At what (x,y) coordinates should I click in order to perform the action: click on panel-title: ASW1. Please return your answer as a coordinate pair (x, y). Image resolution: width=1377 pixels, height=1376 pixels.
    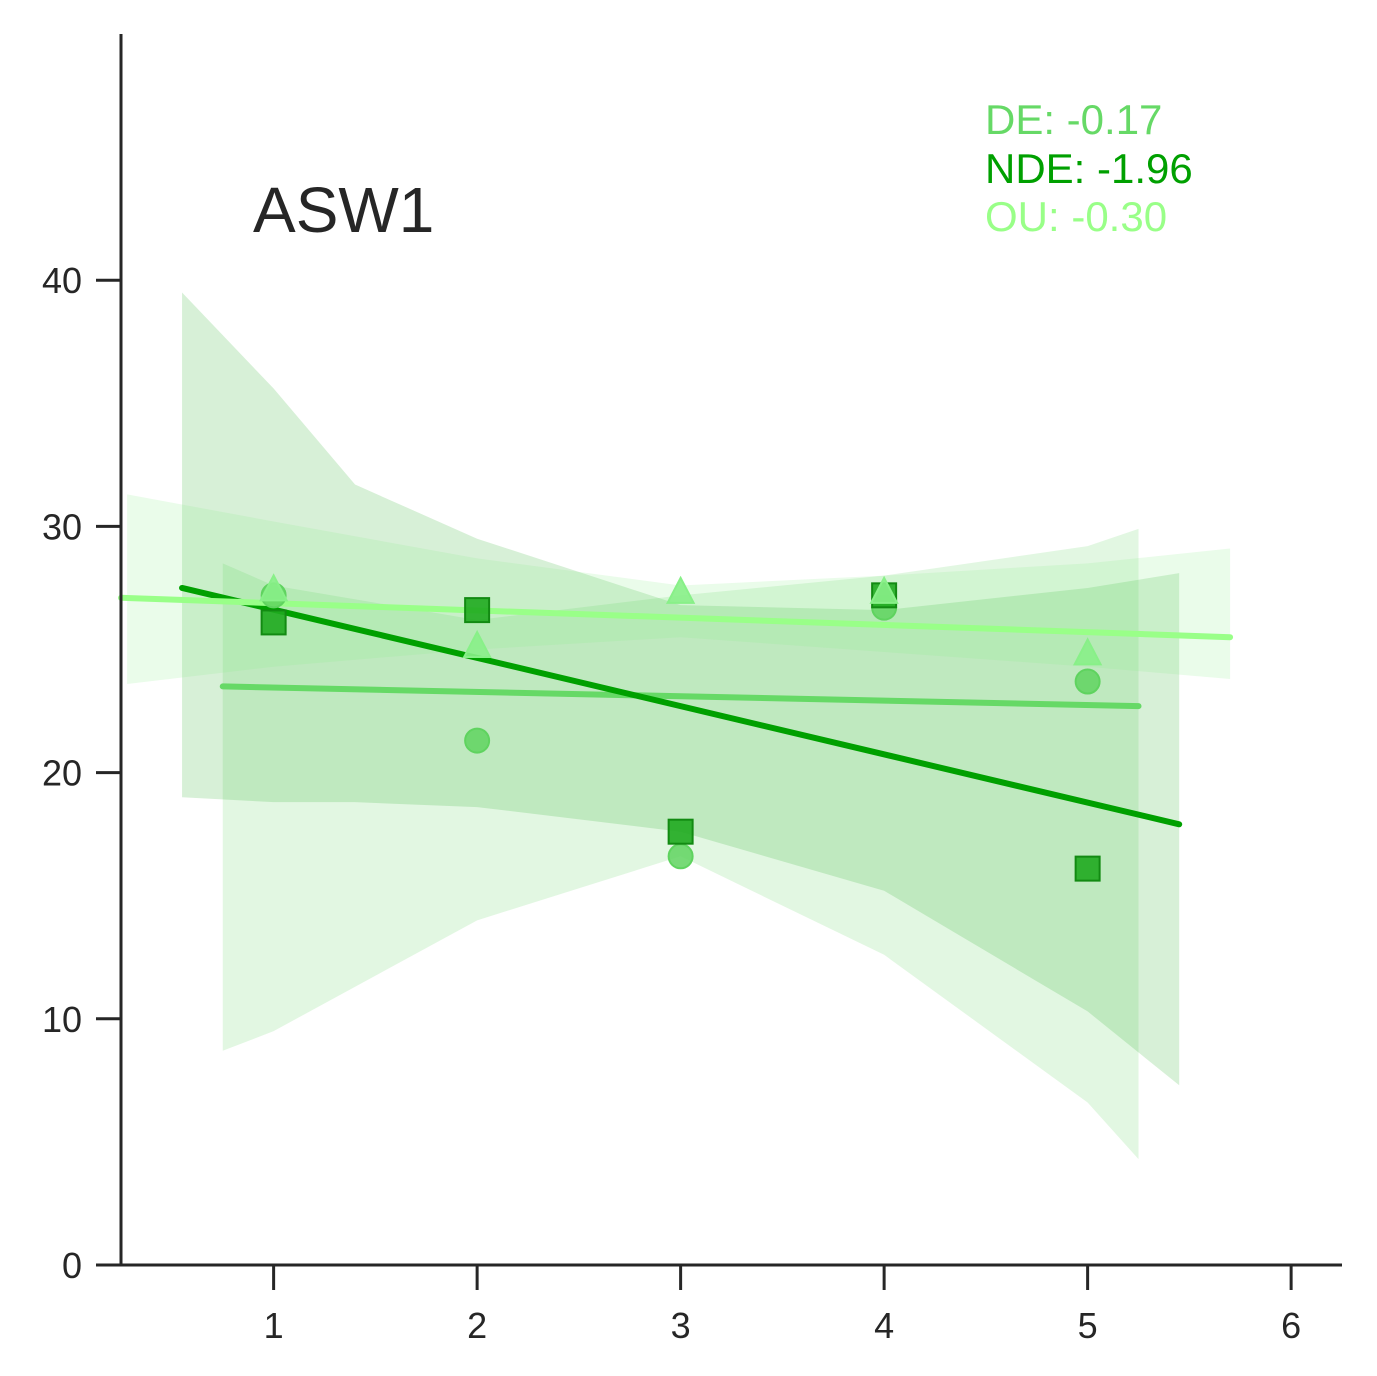
    Looking at the image, I should click on (343, 210).